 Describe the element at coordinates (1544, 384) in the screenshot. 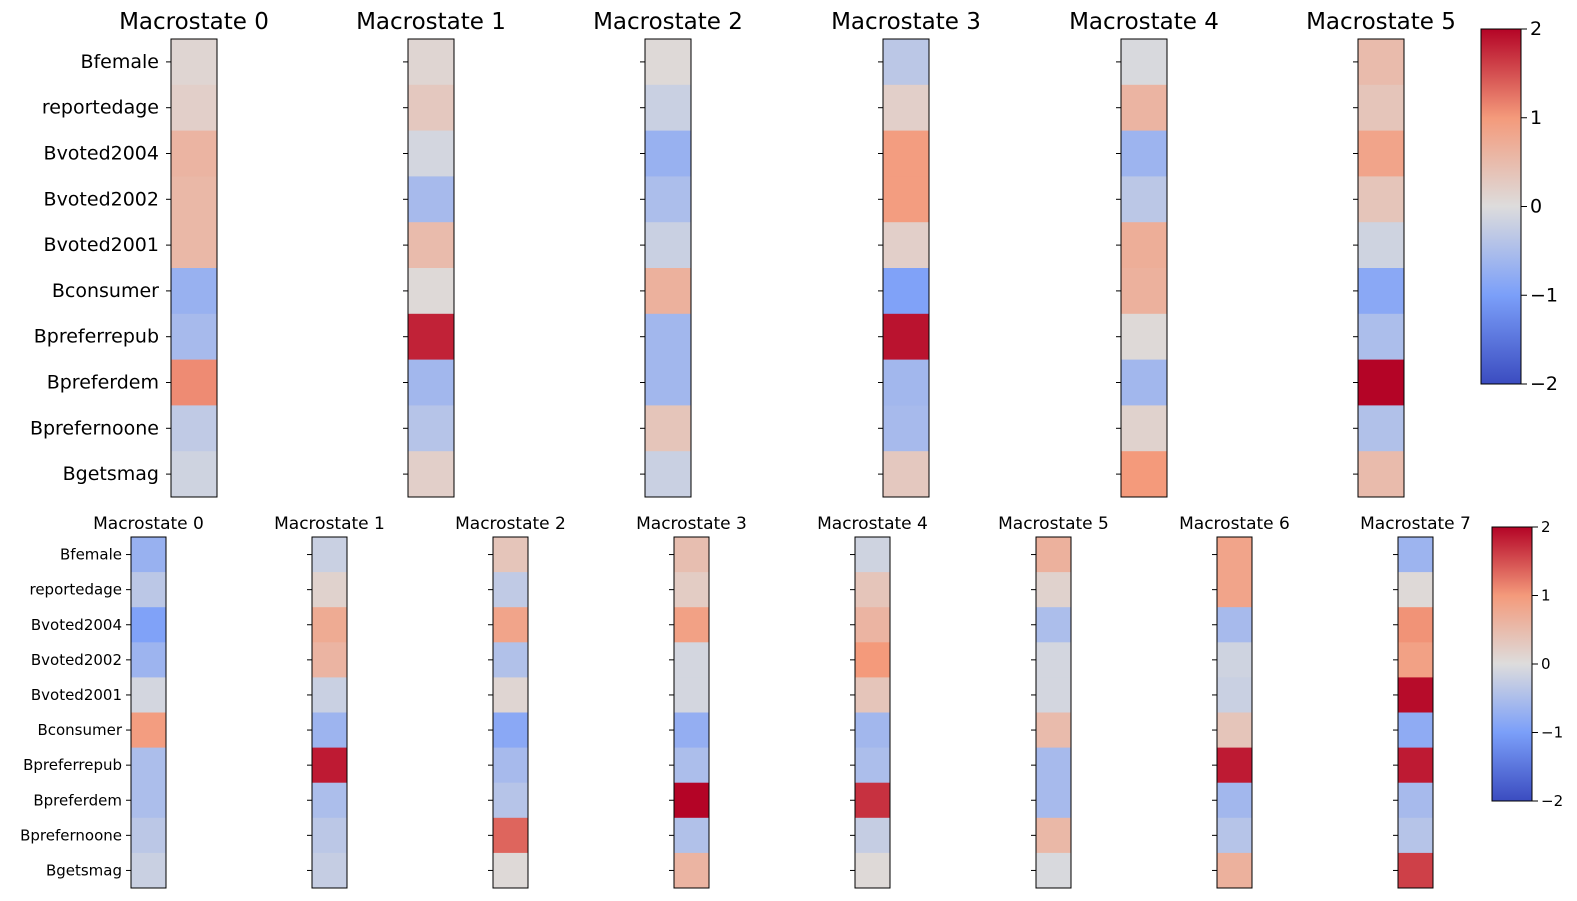

I see `colorbar-tick-label: −2` at that location.